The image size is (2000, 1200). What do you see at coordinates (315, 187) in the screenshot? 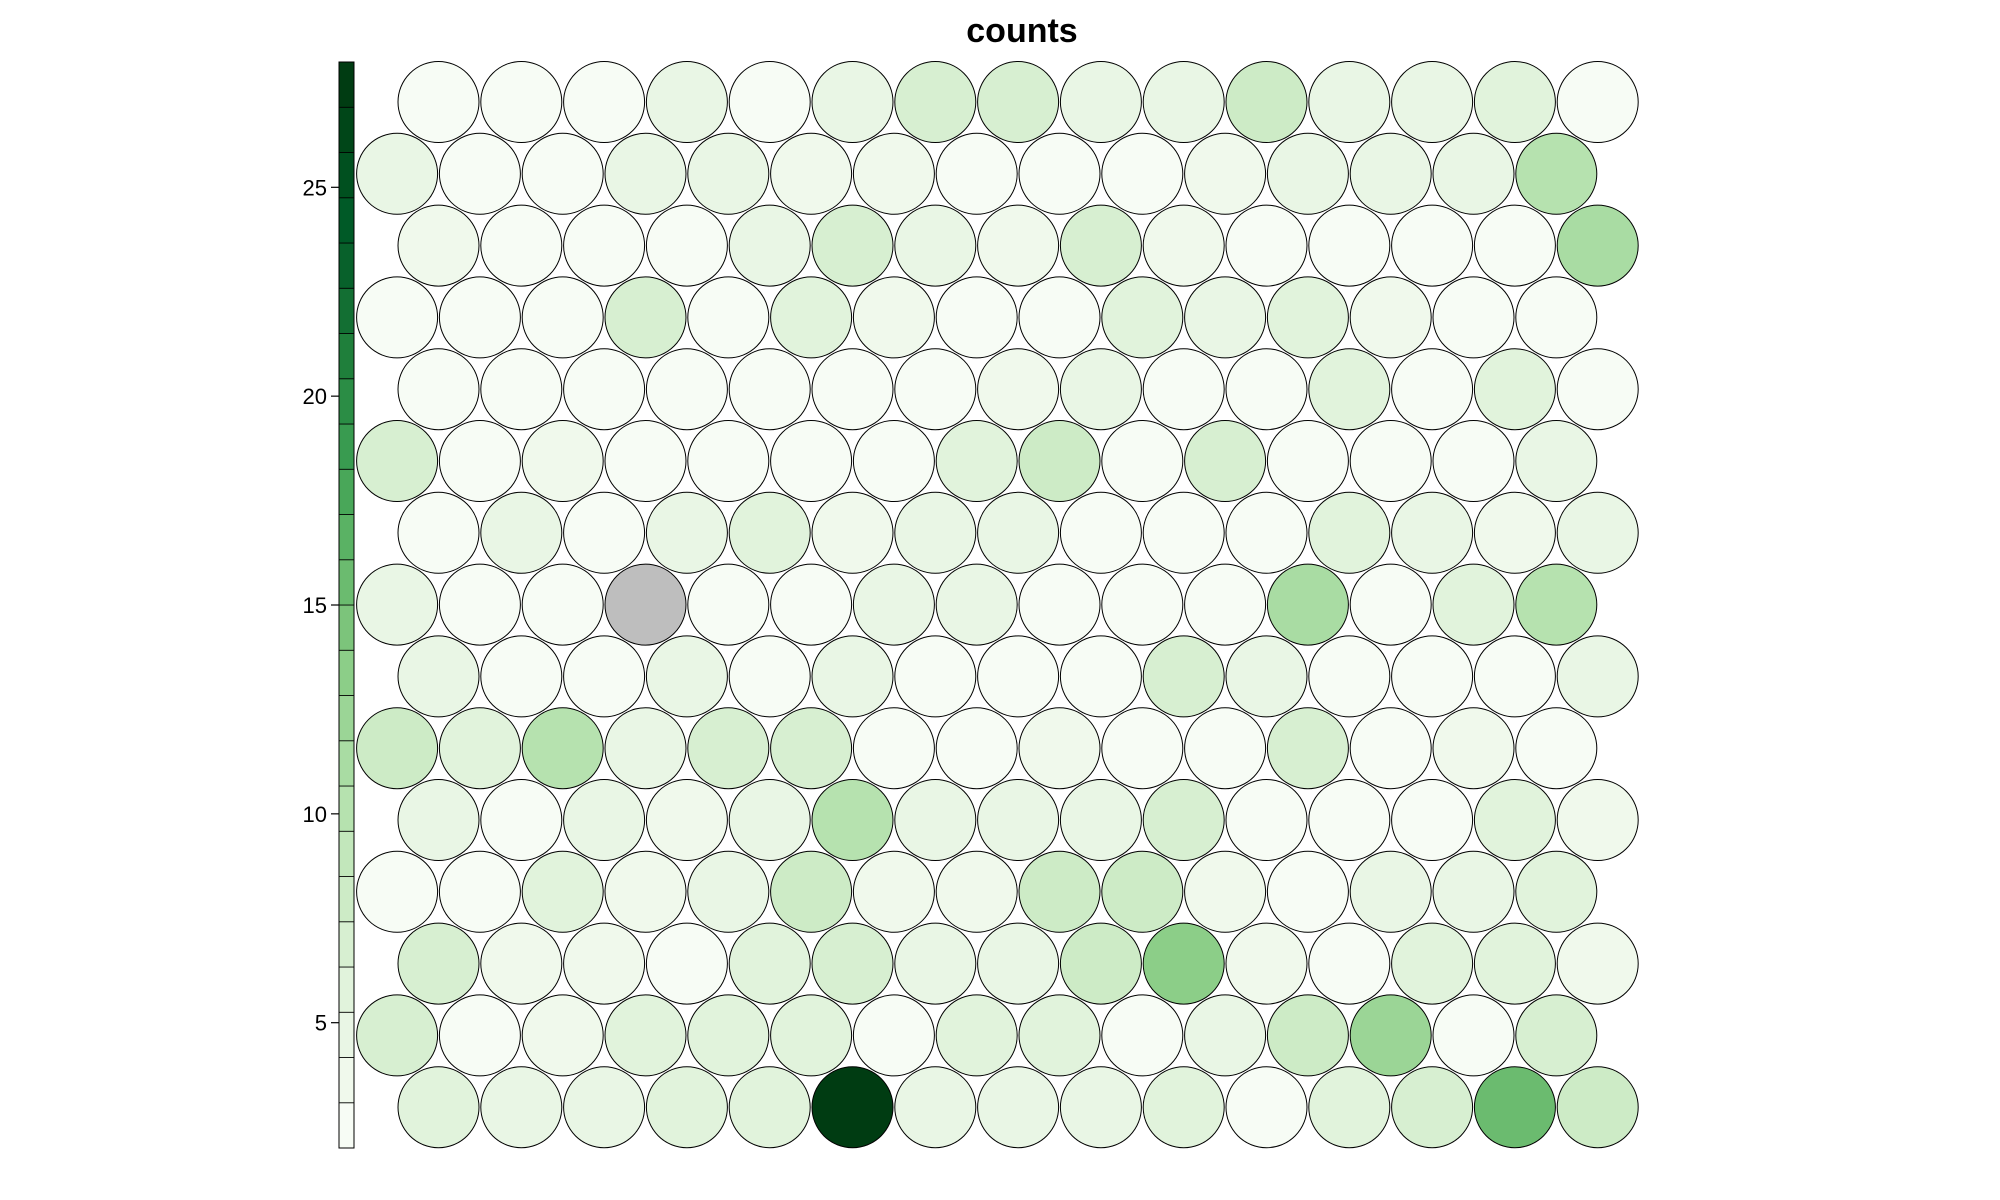
I see `colorbar-tick-label: 25` at bounding box center [315, 187].